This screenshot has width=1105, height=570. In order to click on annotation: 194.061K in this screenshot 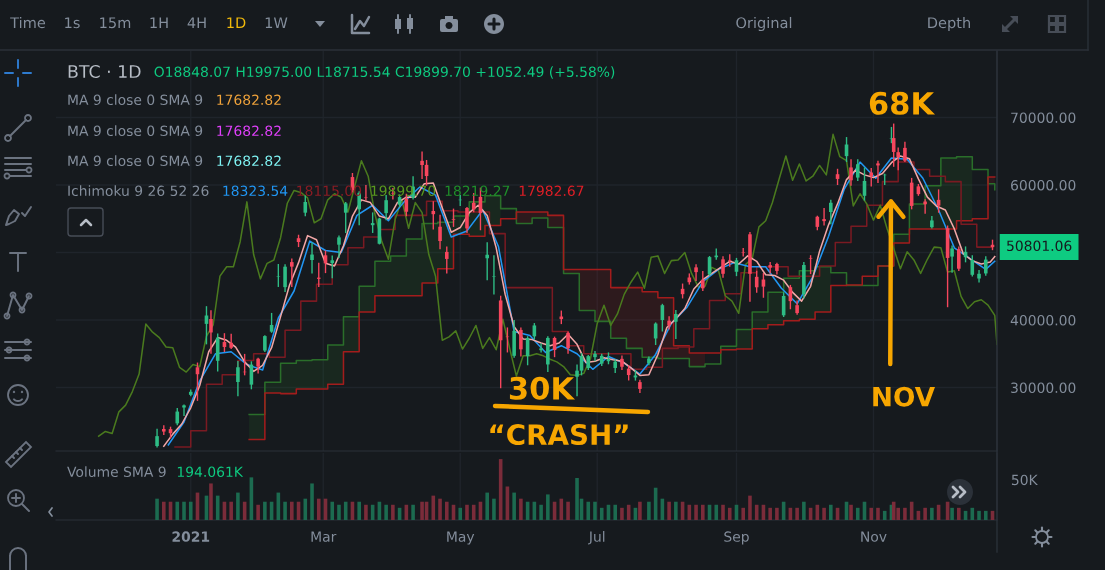, I will do `click(210, 472)`.